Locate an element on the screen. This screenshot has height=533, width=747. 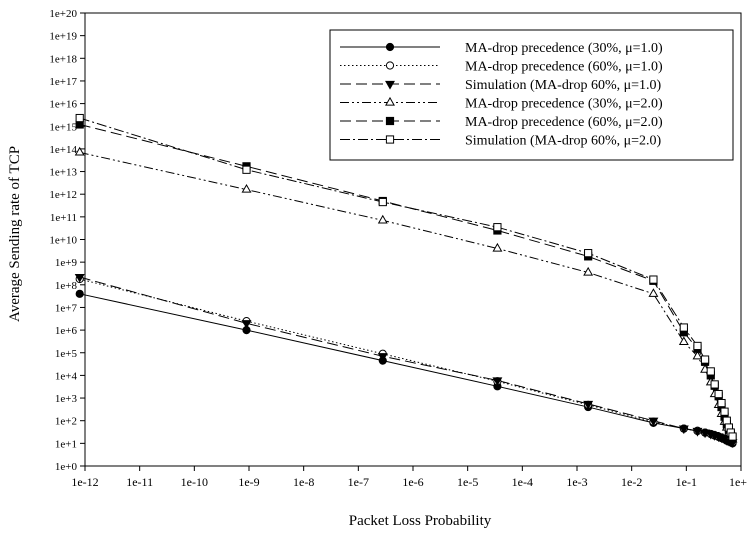
x-tick-label: 1e-6 is located at coordinates (412, 482).